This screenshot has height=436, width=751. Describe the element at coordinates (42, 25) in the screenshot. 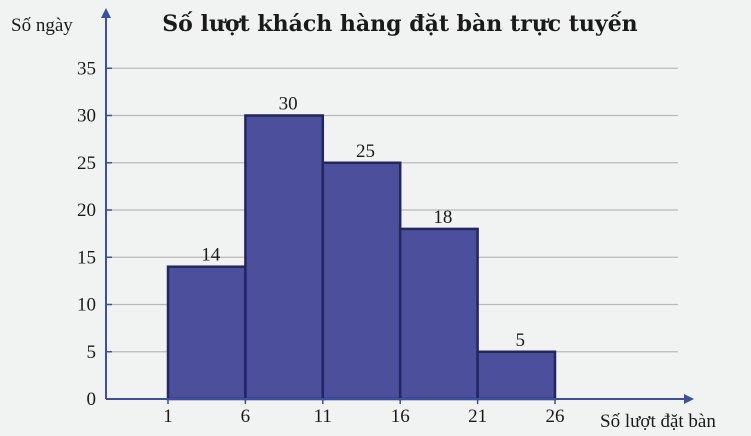

I see `y-axis-title: Số ngày` at that location.